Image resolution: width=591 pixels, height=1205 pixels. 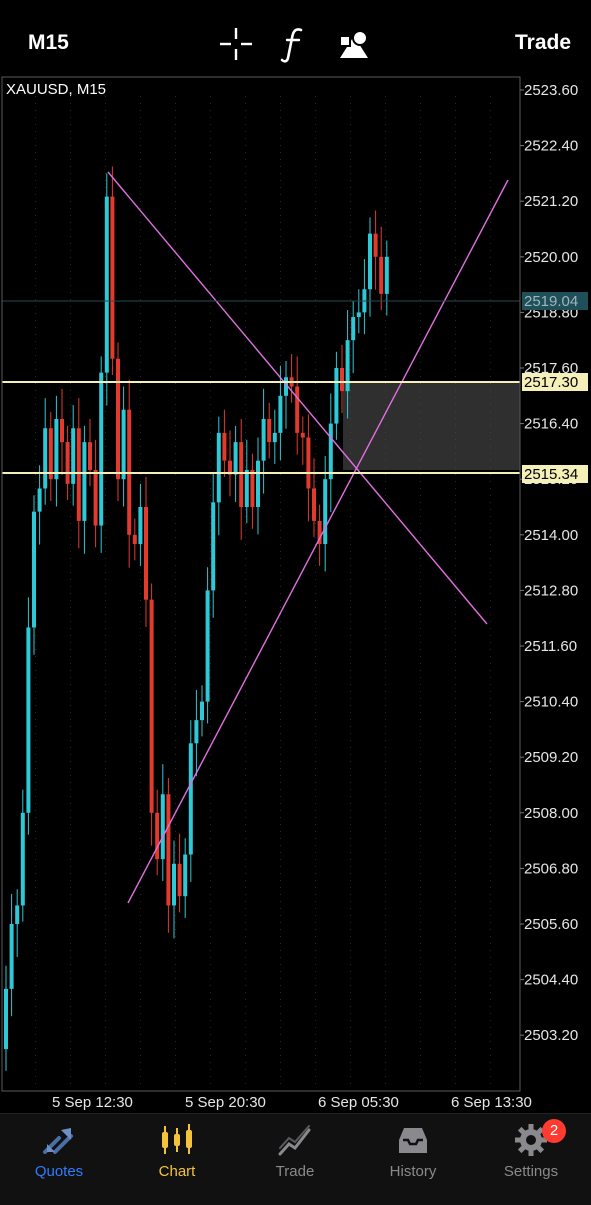 I want to click on tab-trade: Trade, so click(x=295, y=1159).